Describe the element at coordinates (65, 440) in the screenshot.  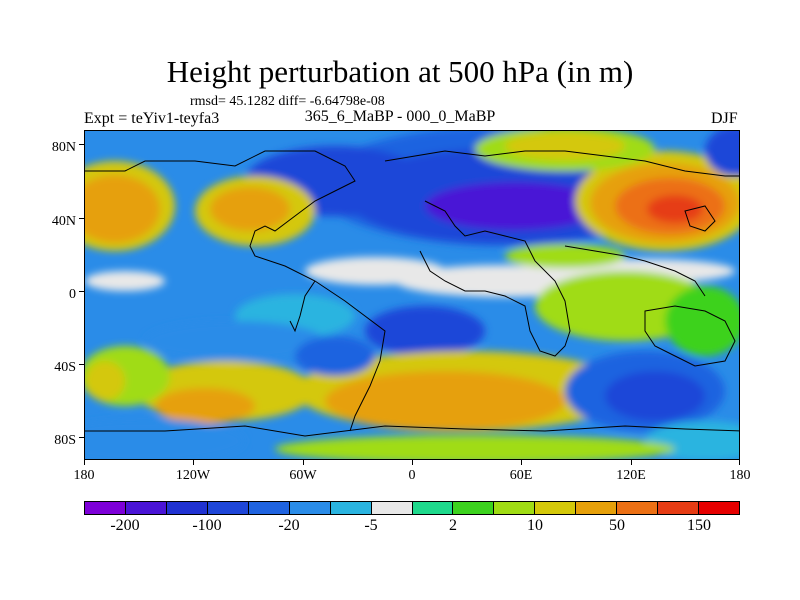
I see `lat-label-80s: 80S` at that location.